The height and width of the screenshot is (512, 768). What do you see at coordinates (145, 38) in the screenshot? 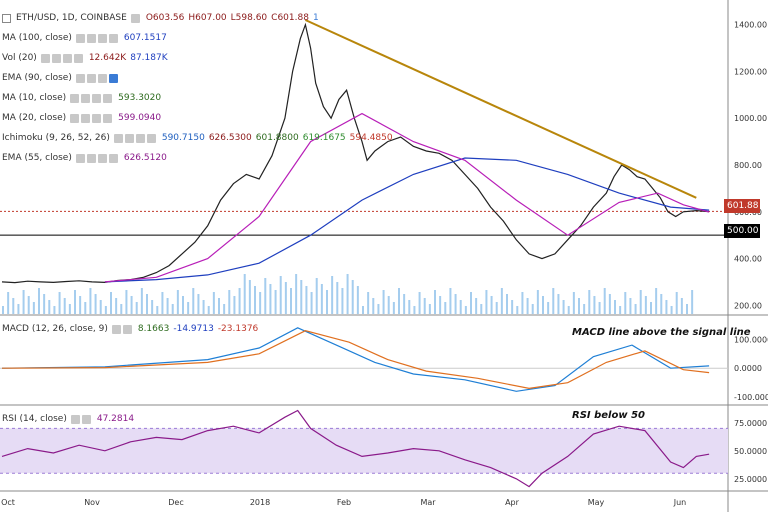
I see `legend-value-ma100-0: 607.1517` at bounding box center [145, 38].